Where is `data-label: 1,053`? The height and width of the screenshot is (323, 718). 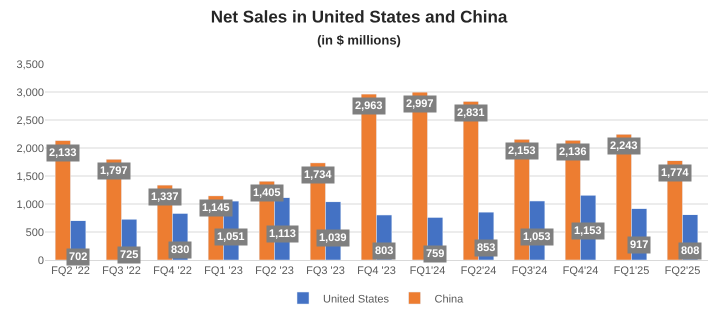 data-label: 1,053 is located at coordinates (537, 237).